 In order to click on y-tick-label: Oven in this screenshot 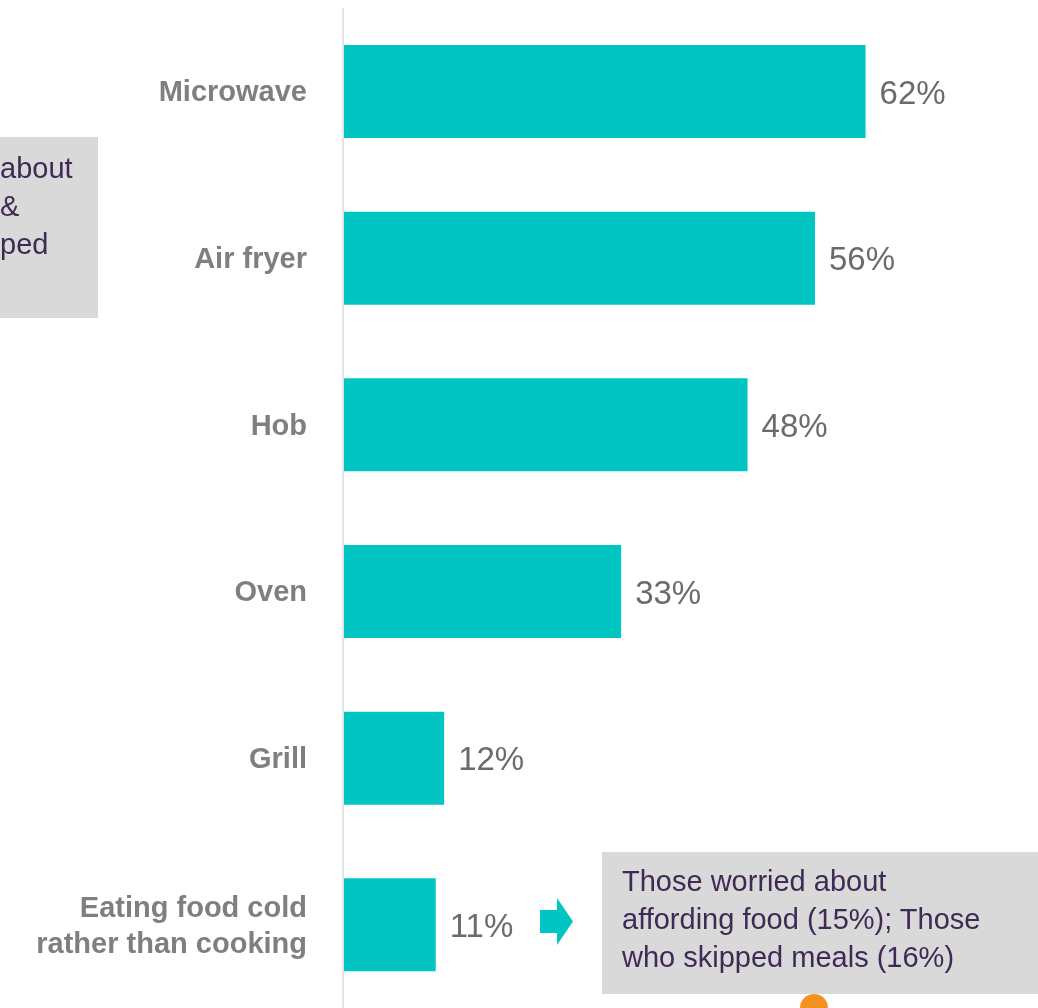, I will do `click(270, 591)`.